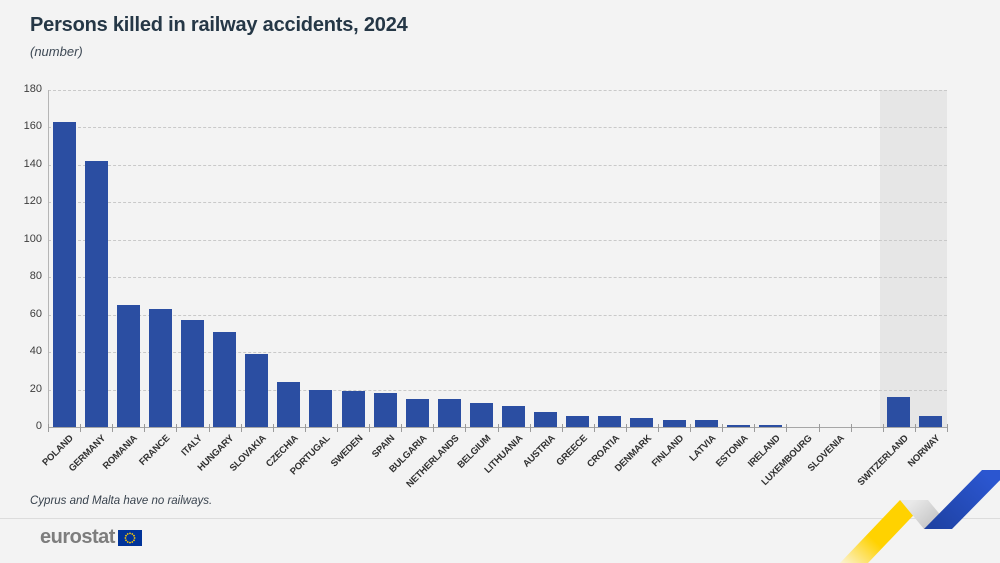  I want to click on eu-flag-icon, so click(129, 537).